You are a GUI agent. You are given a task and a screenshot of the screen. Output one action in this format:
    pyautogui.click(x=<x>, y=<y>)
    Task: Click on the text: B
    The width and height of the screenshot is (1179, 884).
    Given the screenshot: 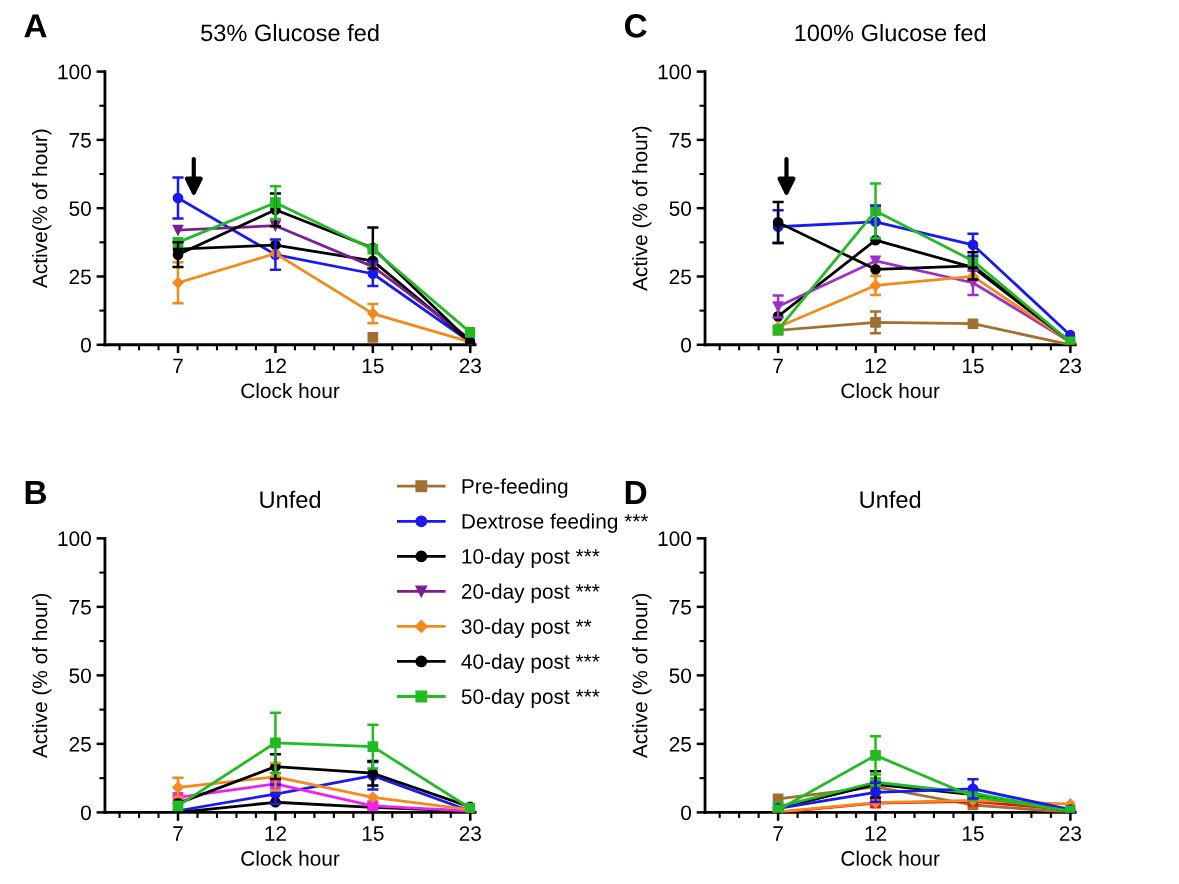 What is the action you would take?
    pyautogui.click(x=36, y=493)
    